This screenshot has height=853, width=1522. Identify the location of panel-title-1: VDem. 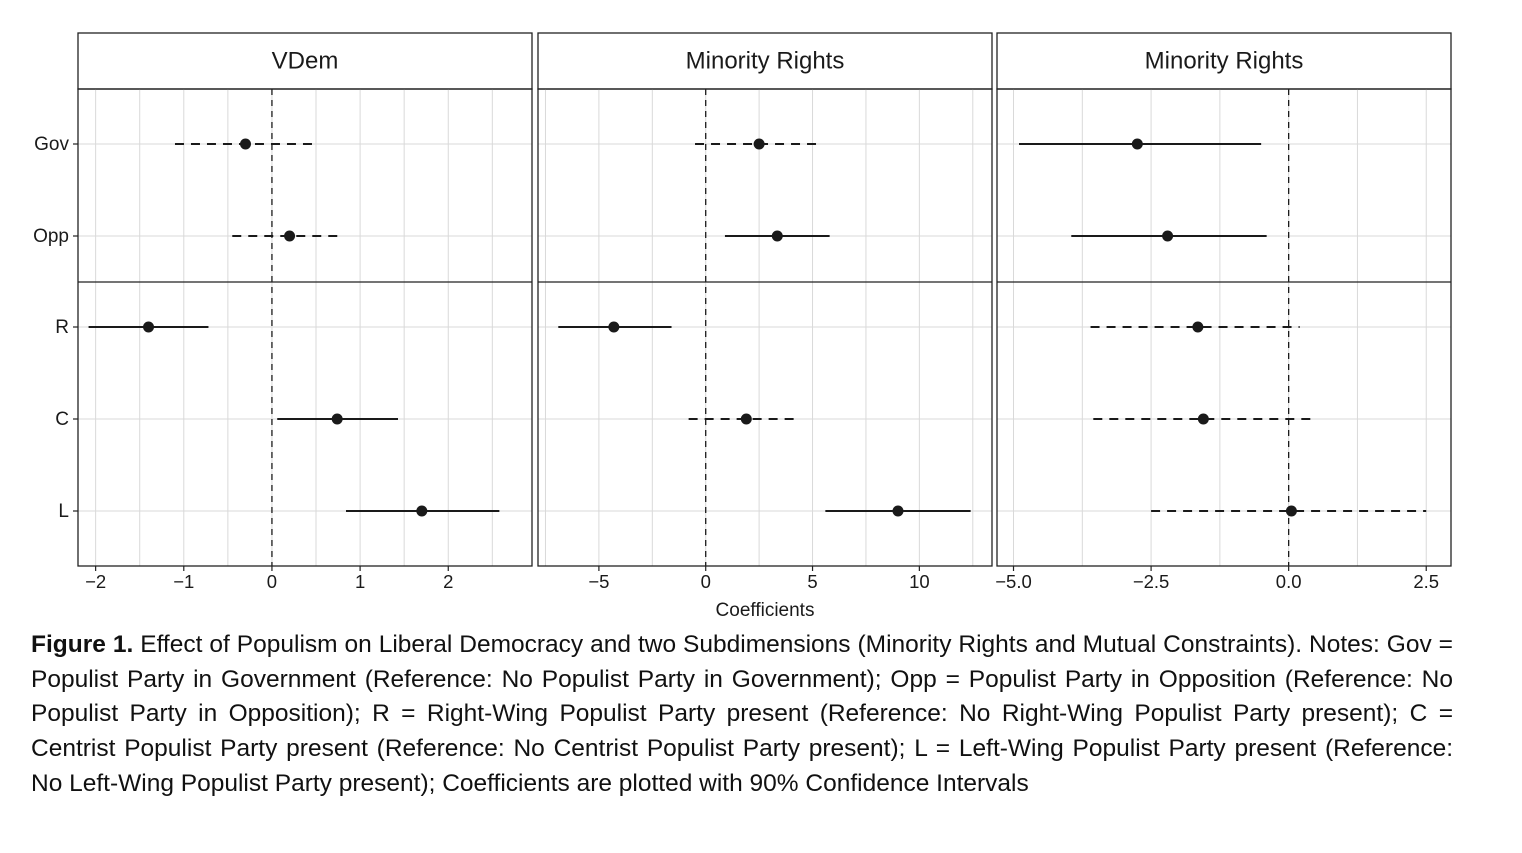
(305, 60).